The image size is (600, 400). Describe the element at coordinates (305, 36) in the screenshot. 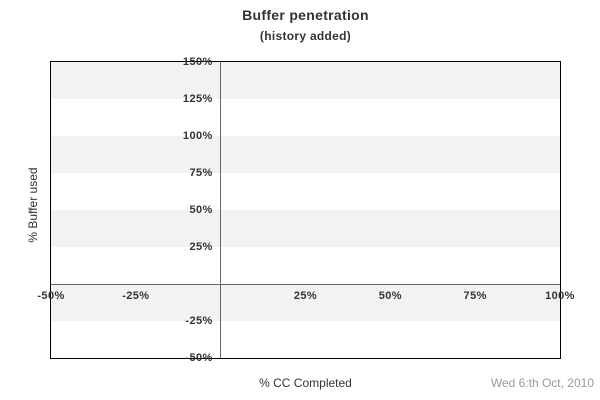

I see `chart-subtitle: (history added)` at that location.